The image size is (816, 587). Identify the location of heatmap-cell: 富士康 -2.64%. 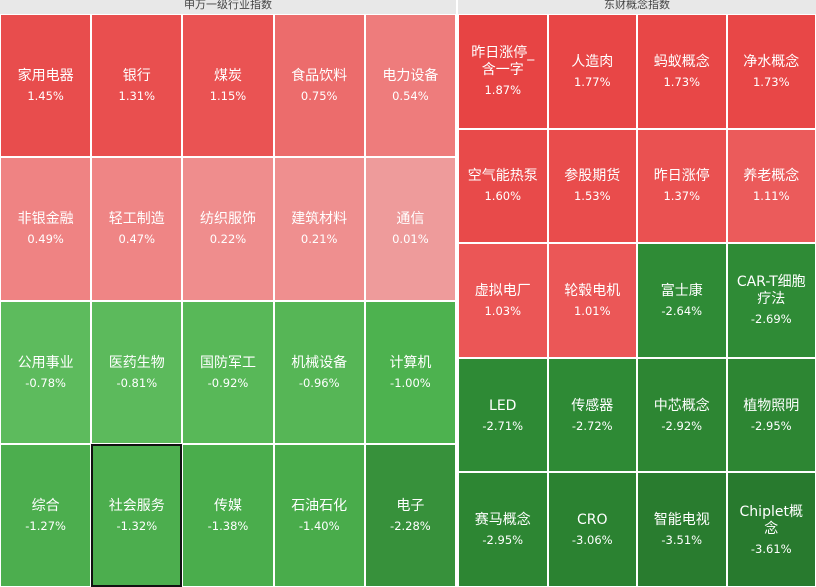
(682, 300).